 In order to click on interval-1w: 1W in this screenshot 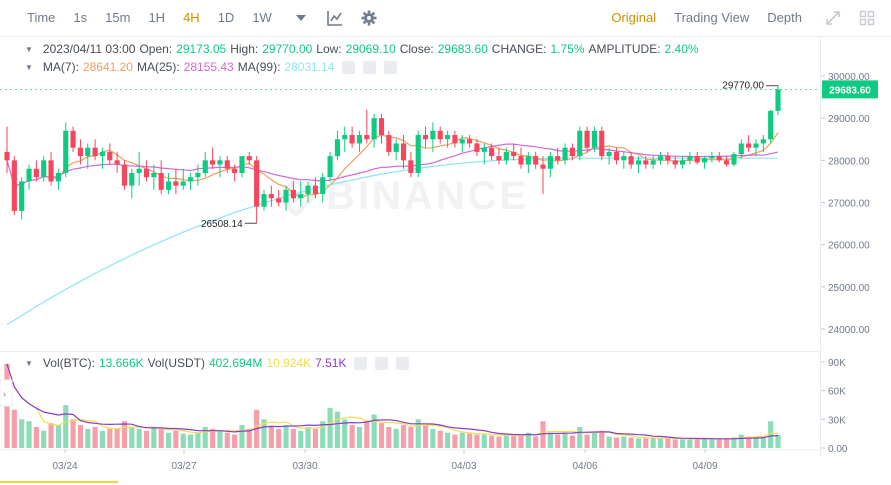, I will do `click(262, 17)`.